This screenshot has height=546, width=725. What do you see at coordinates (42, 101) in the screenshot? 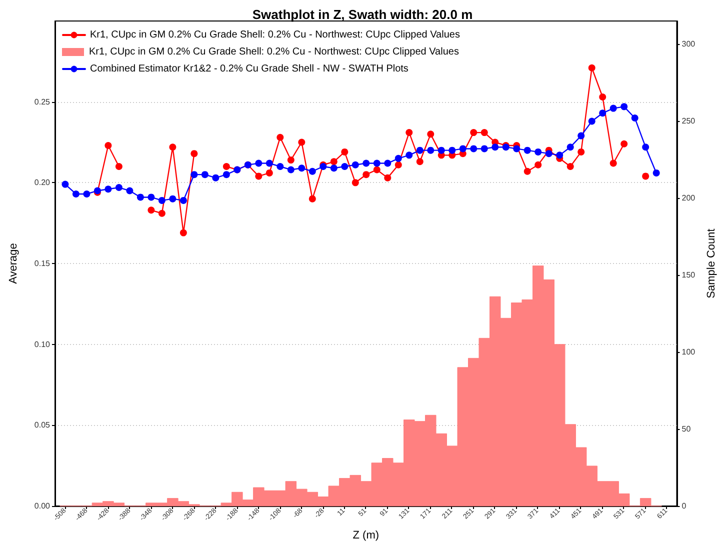
I see `y-tick-label: 0.25` at bounding box center [42, 101].